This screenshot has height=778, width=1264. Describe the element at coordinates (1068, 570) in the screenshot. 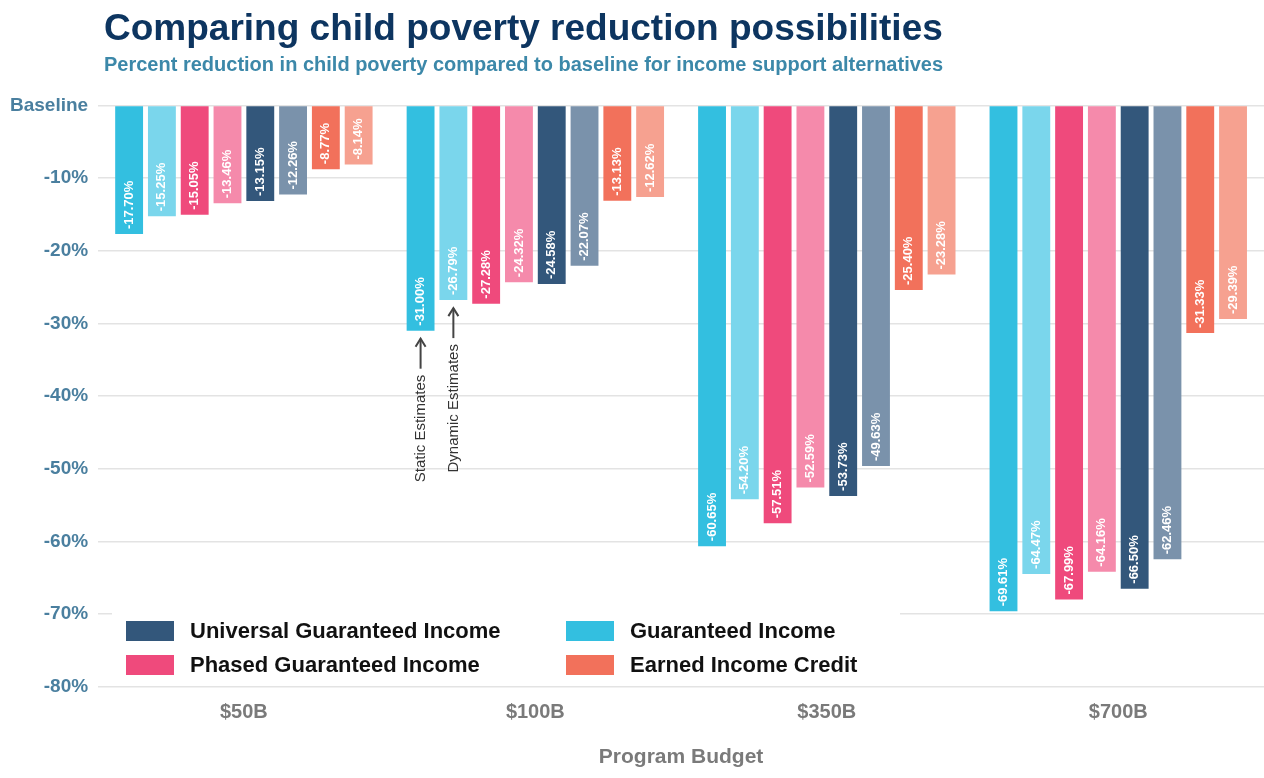

I see `data-label: -67.99%` at that location.